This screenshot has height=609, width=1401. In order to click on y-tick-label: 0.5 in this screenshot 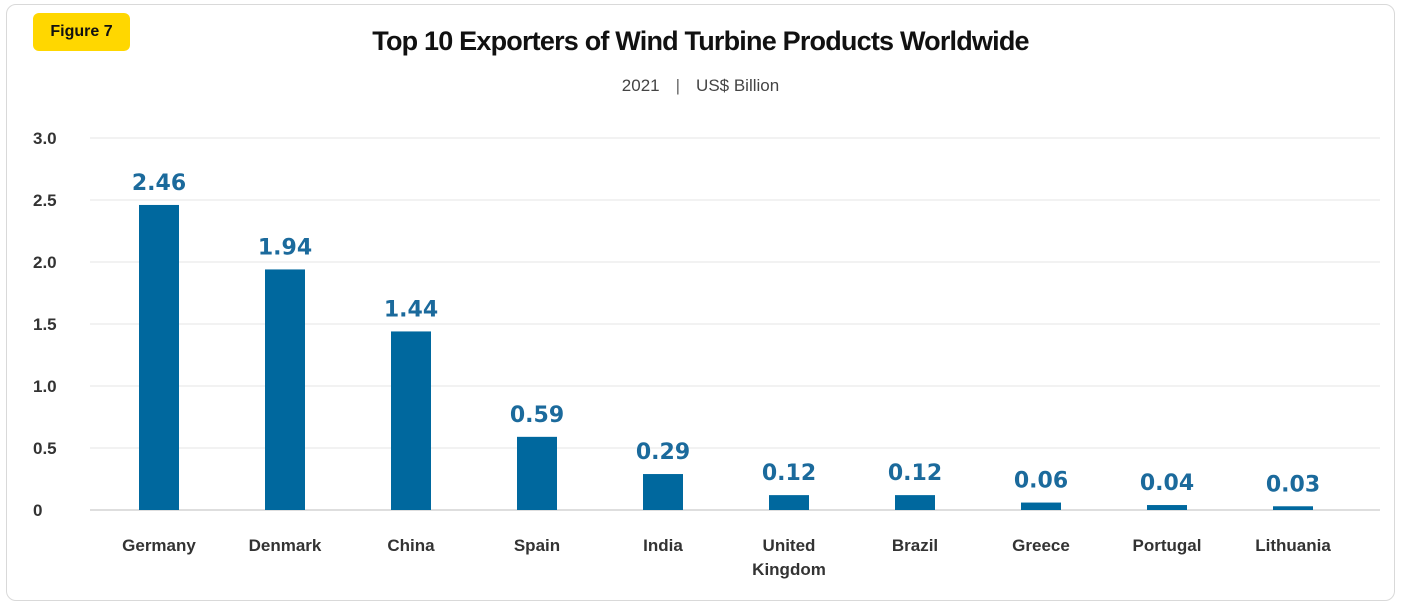, I will do `click(45, 448)`.